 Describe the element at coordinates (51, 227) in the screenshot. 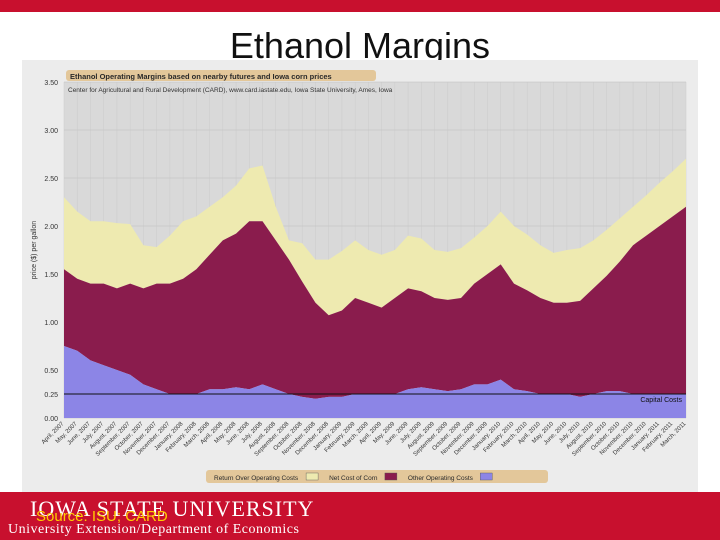

I see `y-tick-label: 2.00` at that location.